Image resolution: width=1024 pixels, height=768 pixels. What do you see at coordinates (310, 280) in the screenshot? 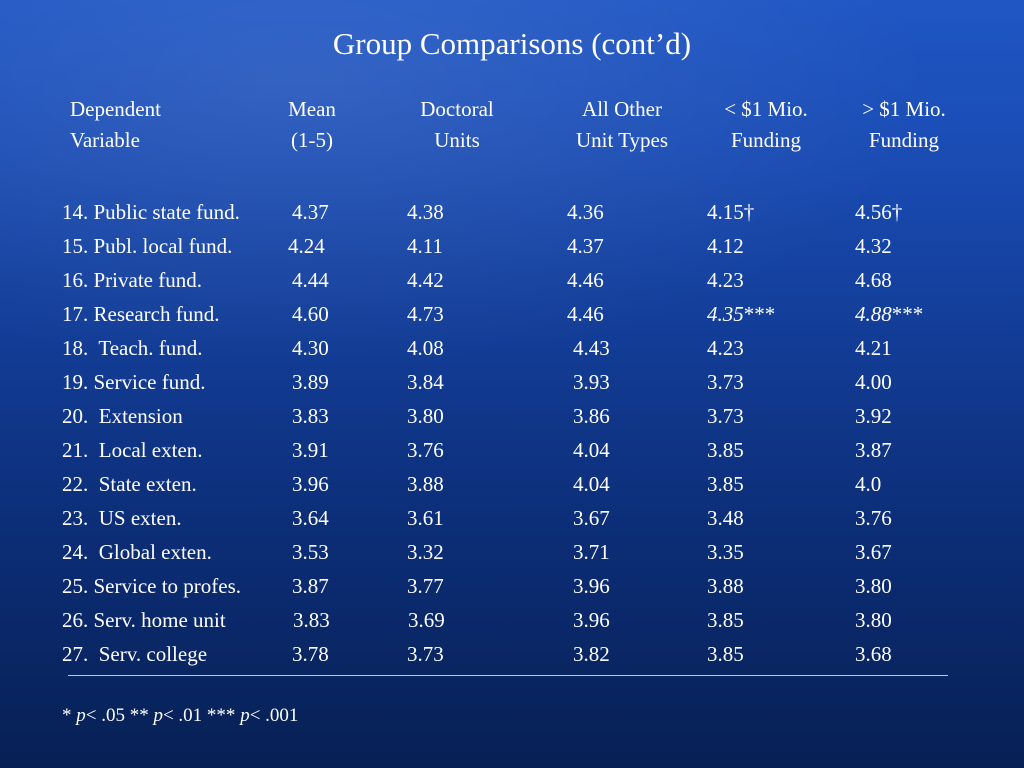
I see `cell-mean: 4.44` at bounding box center [310, 280].